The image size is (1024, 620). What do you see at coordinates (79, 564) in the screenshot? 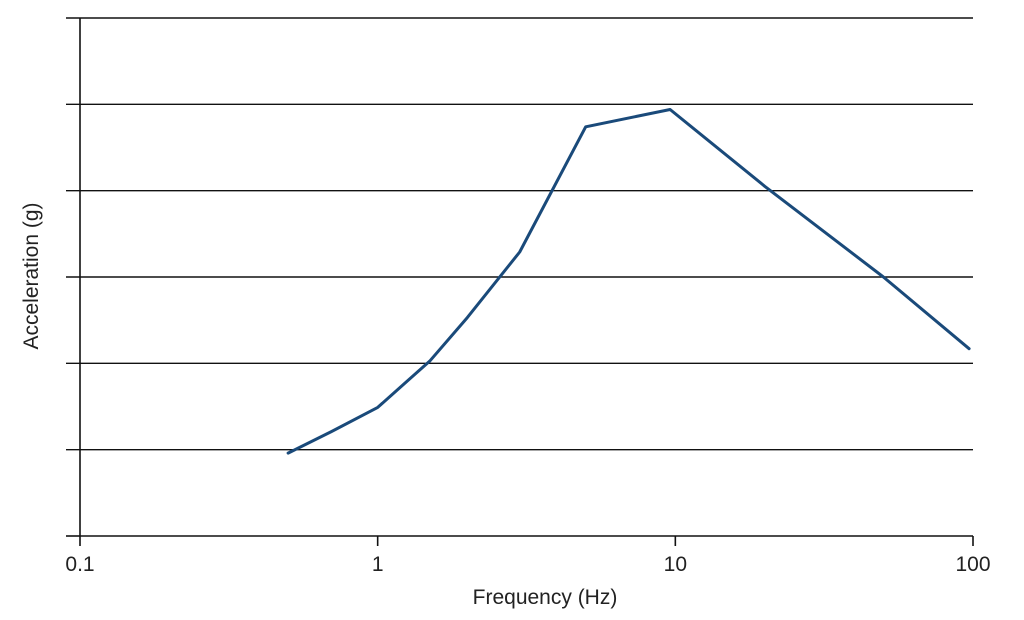
I see `x-tick-label-0: 0.1` at bounding box center [79, 564].